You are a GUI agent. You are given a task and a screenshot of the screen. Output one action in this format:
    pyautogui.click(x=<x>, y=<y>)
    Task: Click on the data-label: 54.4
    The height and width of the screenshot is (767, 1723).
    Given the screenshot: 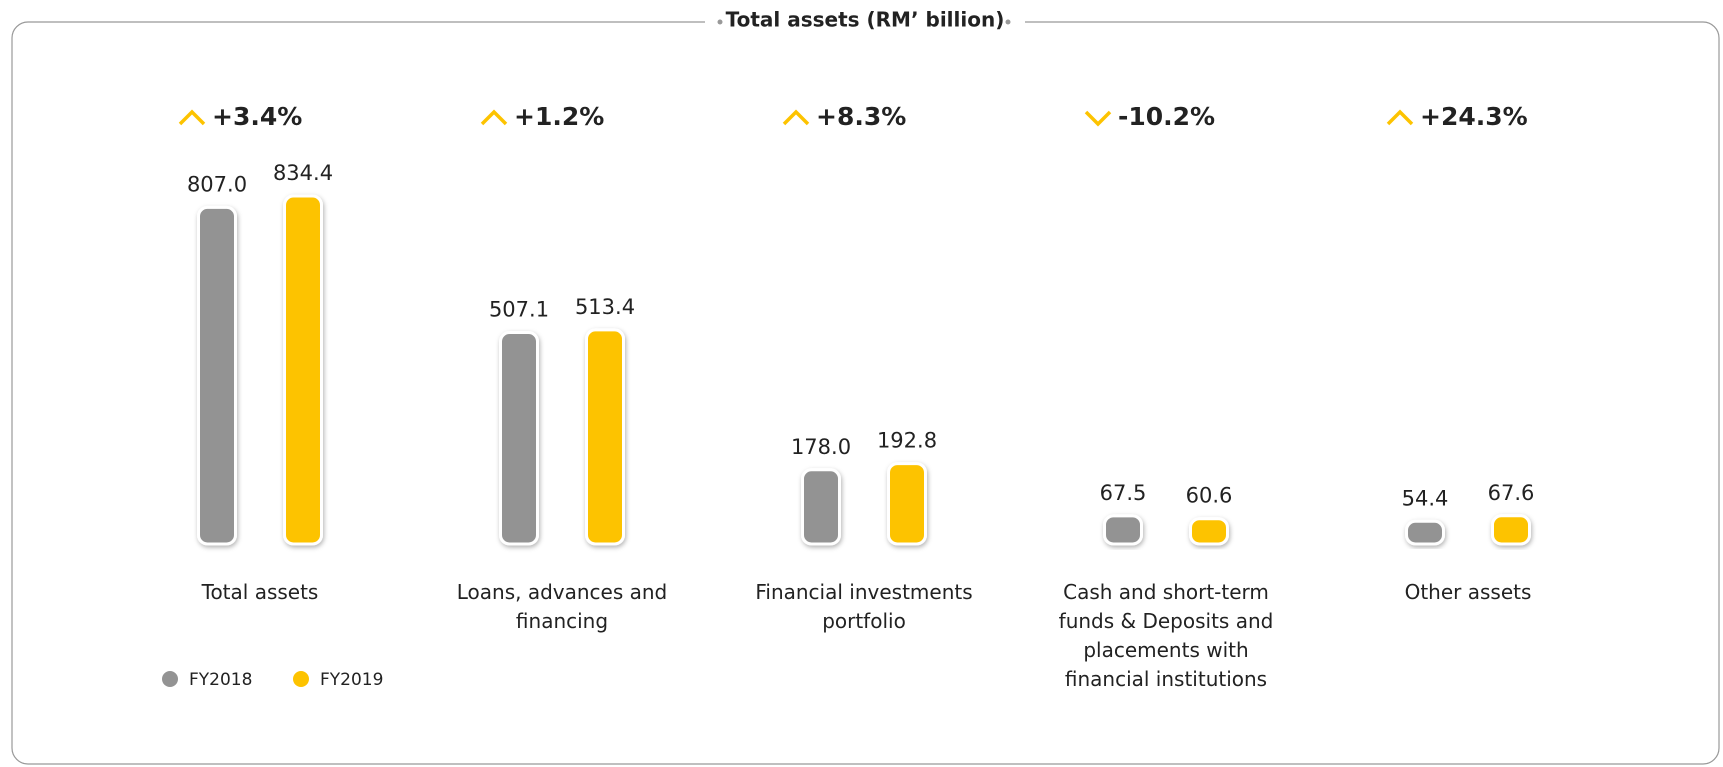 What is the action you would take?
    pyautogui.click(x=1425, y=498)
    